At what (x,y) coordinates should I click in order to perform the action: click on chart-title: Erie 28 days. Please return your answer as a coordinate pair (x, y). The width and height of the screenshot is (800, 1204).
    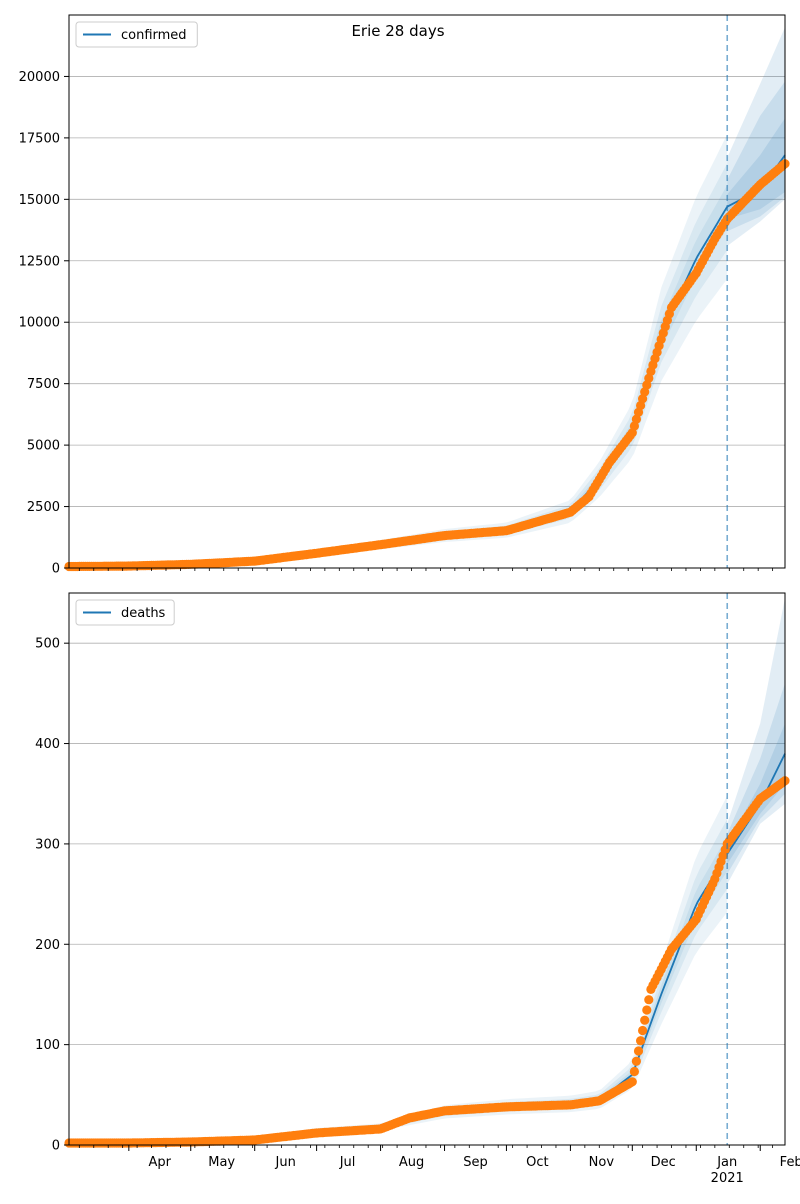
    Looking at the image, I should click on (397, 31).